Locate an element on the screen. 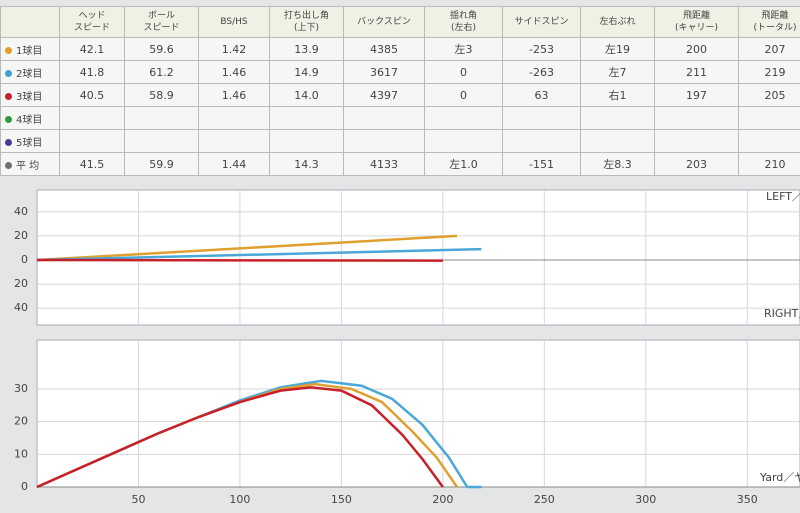  column-header: BS/HS is located at coordinates (234, 22).